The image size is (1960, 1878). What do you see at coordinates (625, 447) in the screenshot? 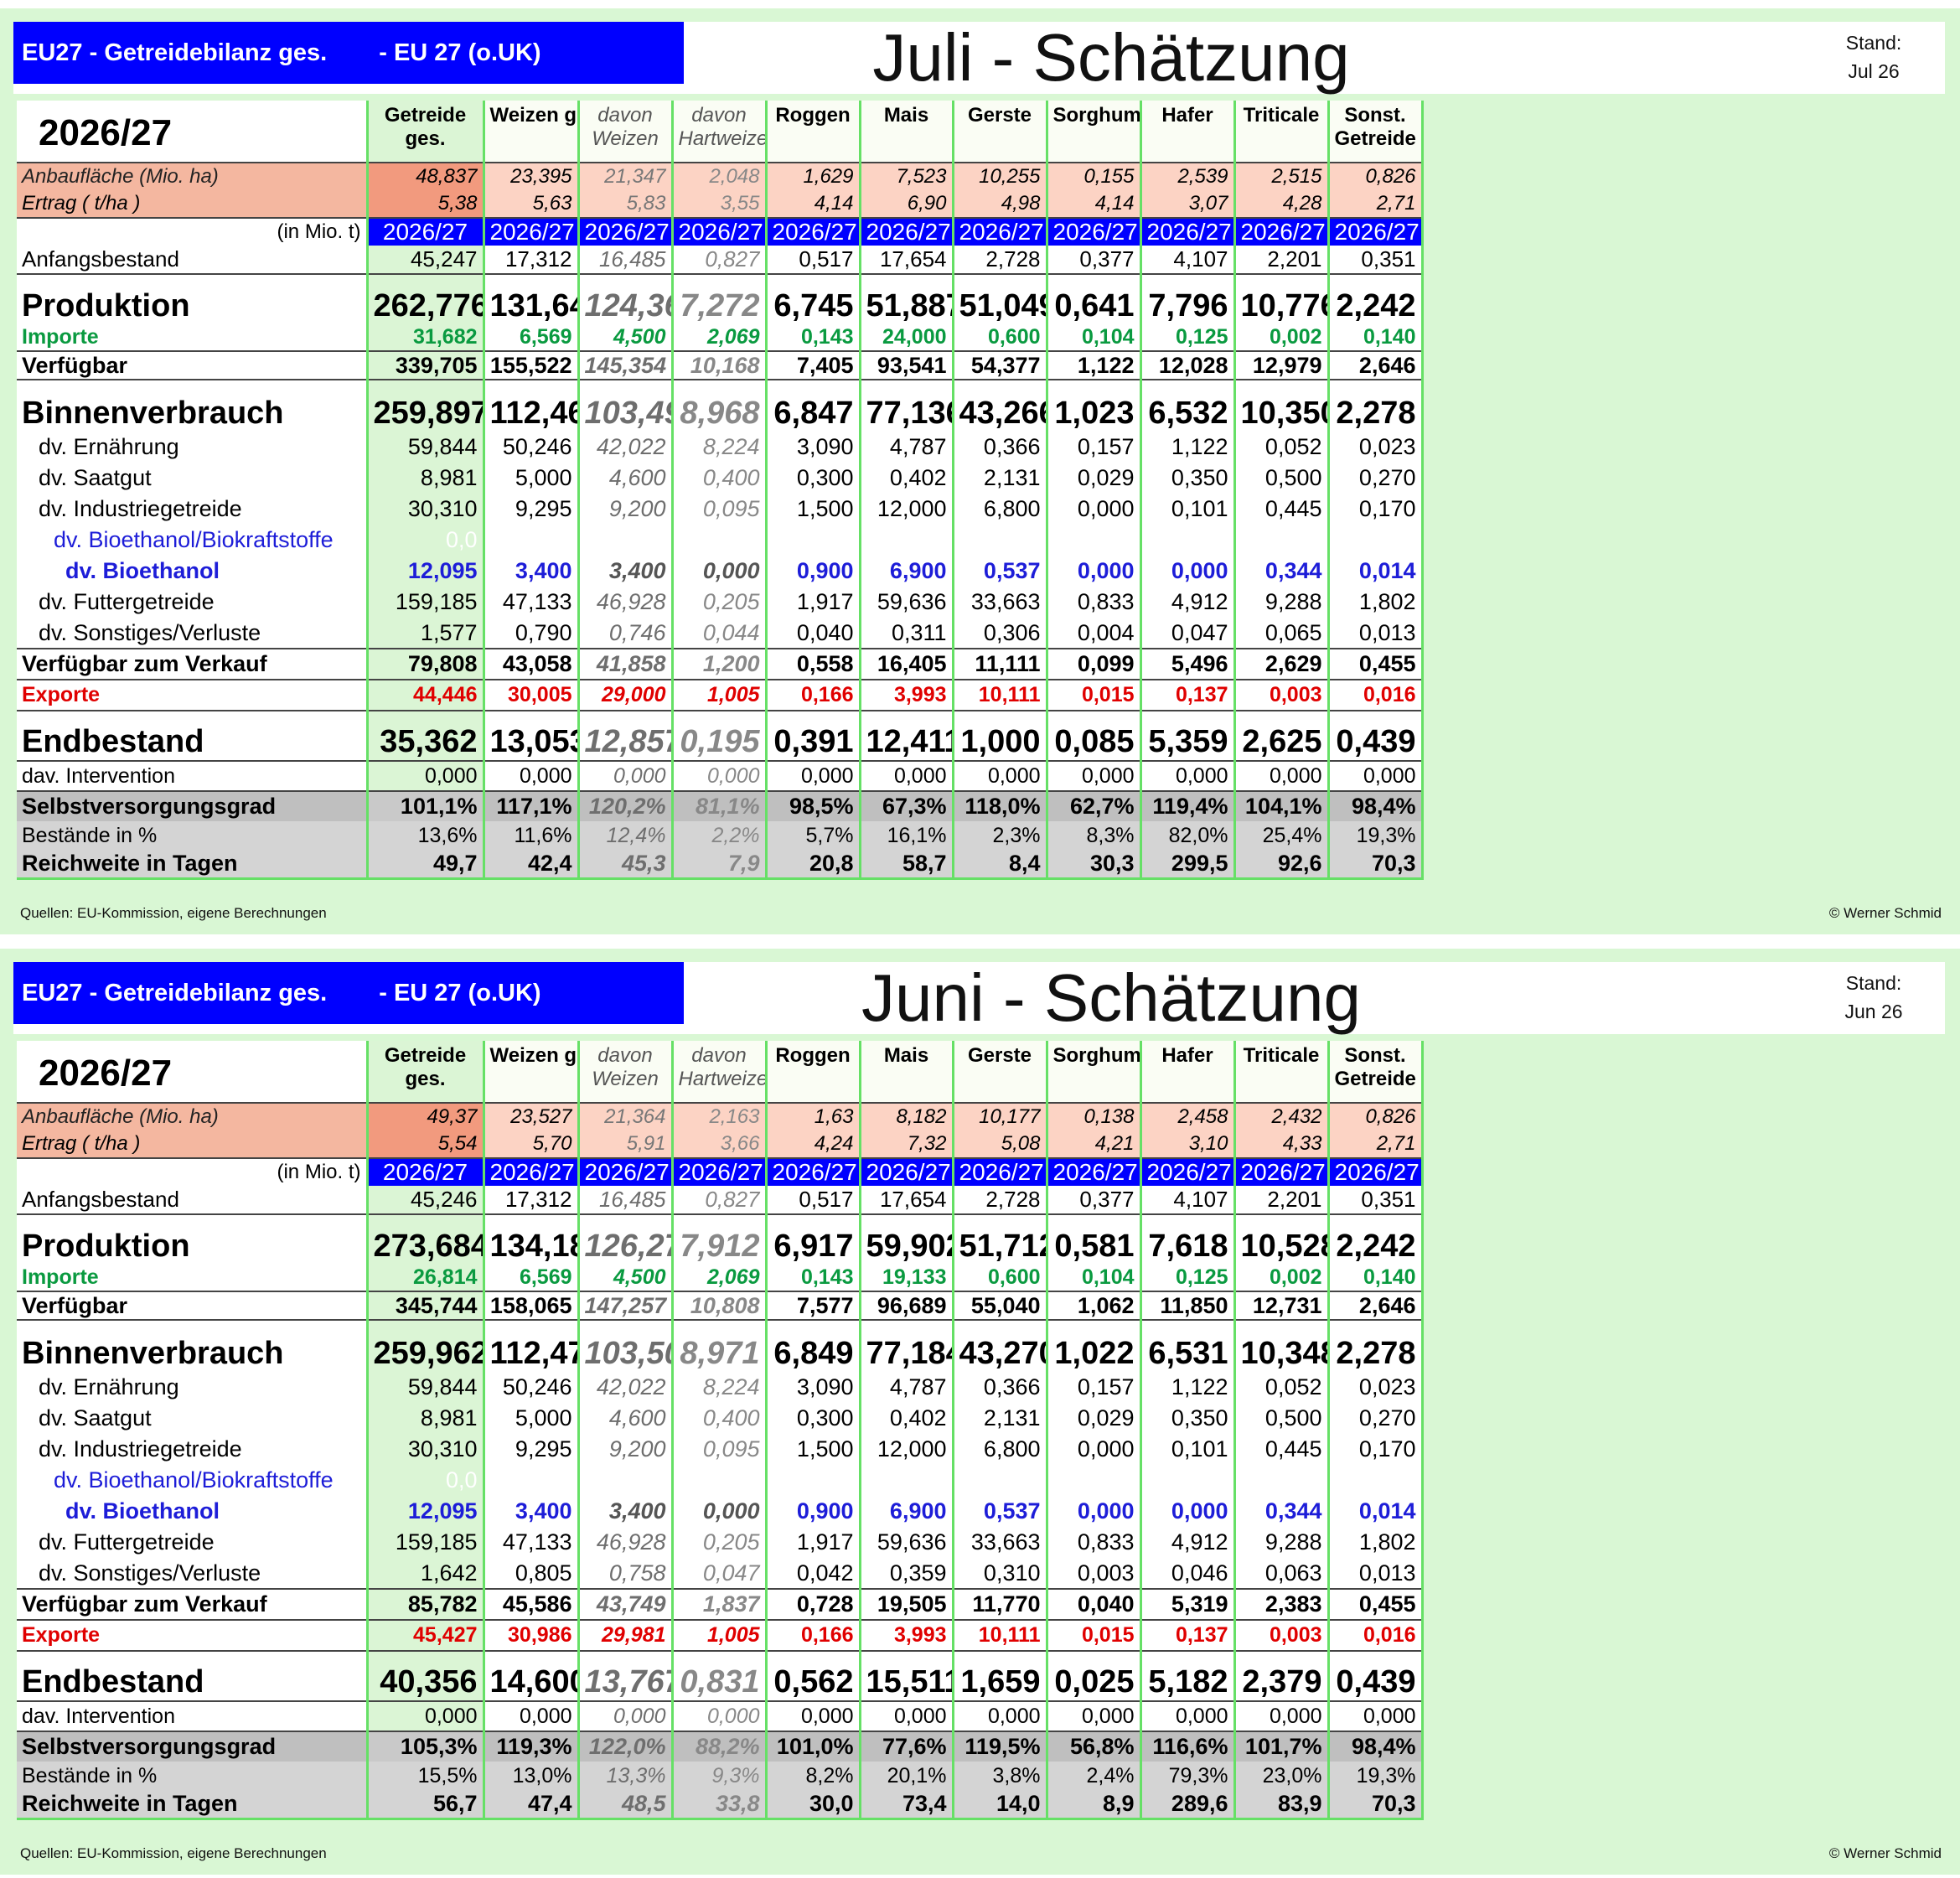
I see `cell-value: 42,022` at bounding box center [625, 447].